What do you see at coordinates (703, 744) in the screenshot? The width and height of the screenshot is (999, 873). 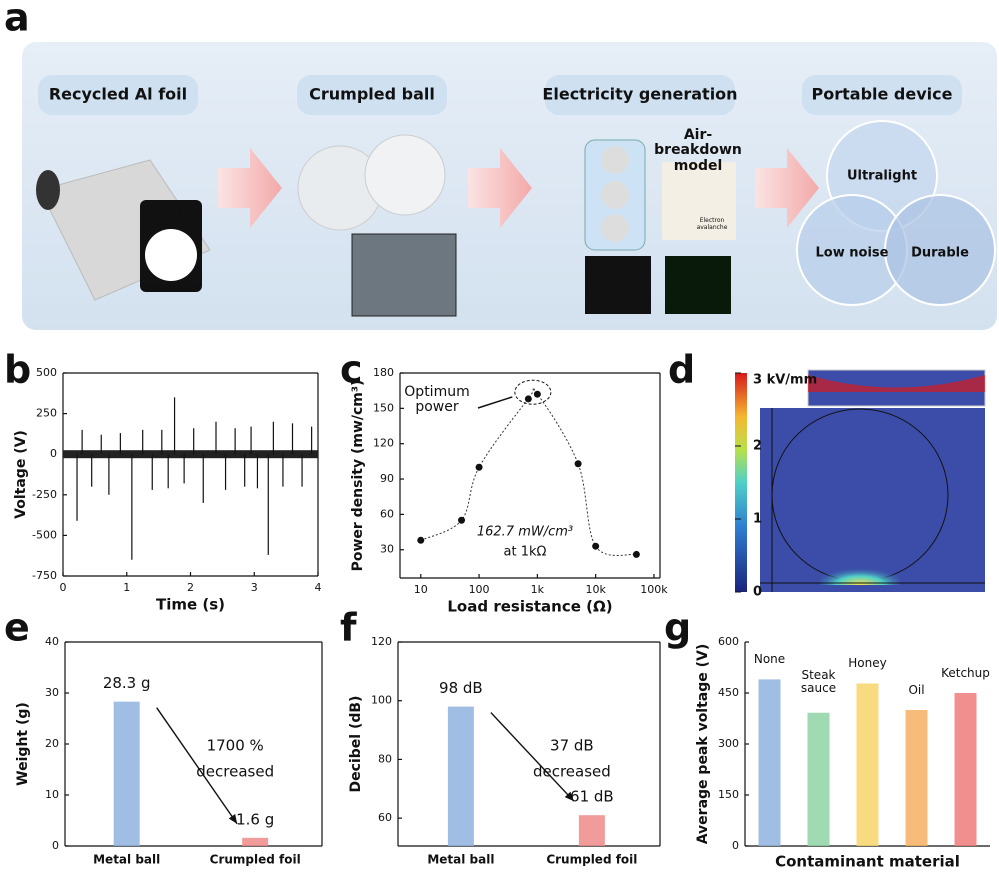 I see `y-axis-label: Average peak voltage (V)` at bounding box center [703, 744].